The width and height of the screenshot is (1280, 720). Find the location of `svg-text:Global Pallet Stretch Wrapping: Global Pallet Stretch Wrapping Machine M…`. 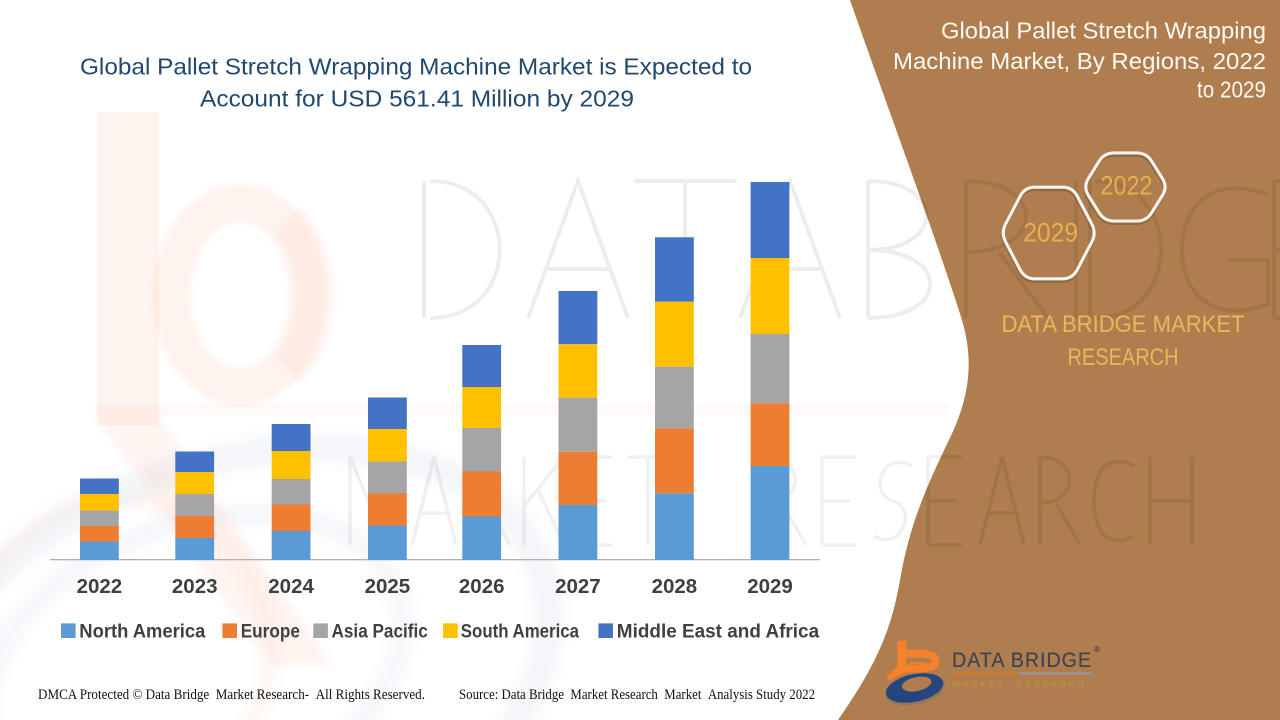

svg-text:Global Pallet Stretch Wrapping: Global Pallet Stretch Wrapping Machine M… is located at coordinates (416, 67).